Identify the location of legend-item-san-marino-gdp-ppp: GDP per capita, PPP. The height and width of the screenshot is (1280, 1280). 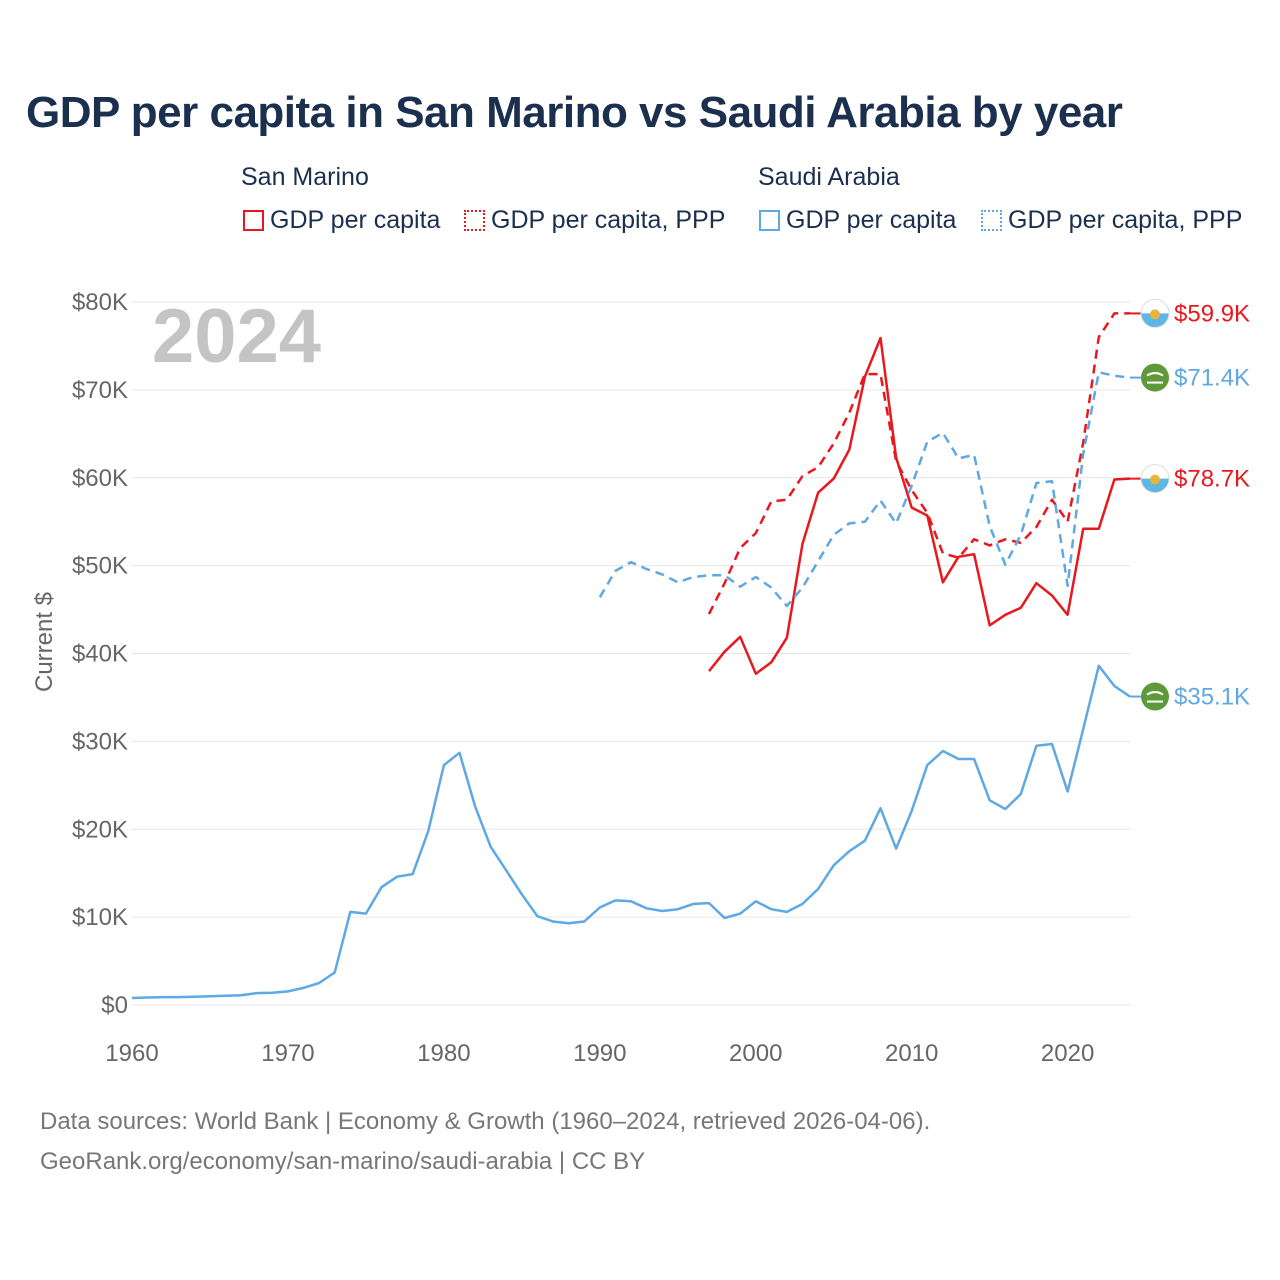
(594, 220).